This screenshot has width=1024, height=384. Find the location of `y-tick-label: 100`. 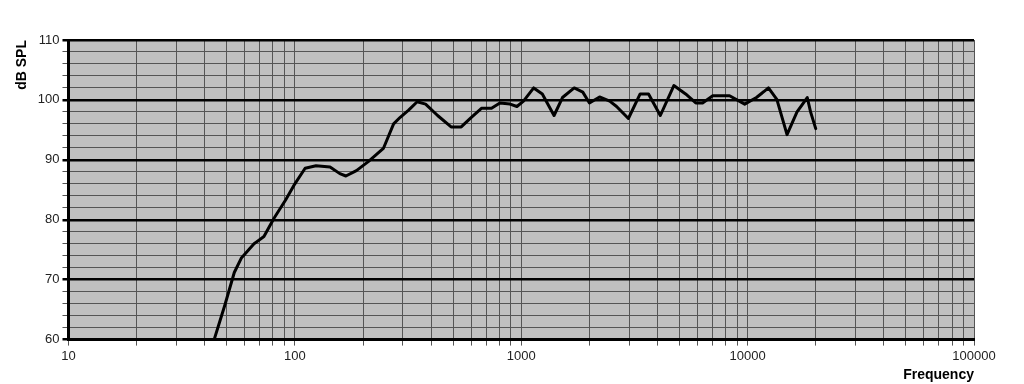

y-tick-label: 100 is located at coordinates (48, 99).